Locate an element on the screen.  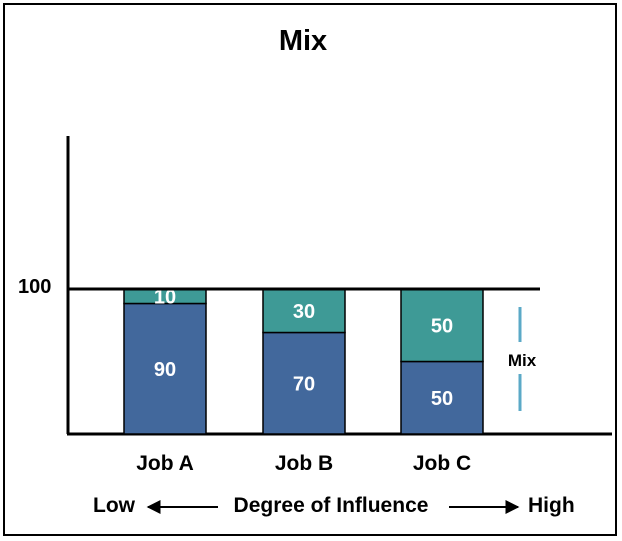
data-label-job-a-upper: 10 is located at coordinates (165, 297).